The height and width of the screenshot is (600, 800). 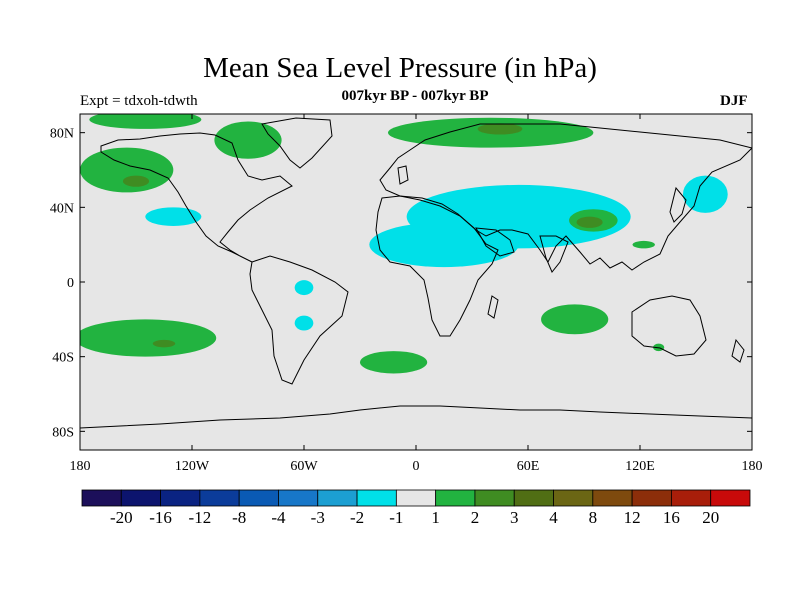 What do you see at coordinates (396, 517) in the screenshot?
I see `colorbar-label: -1` at bounding box center [396, 517].